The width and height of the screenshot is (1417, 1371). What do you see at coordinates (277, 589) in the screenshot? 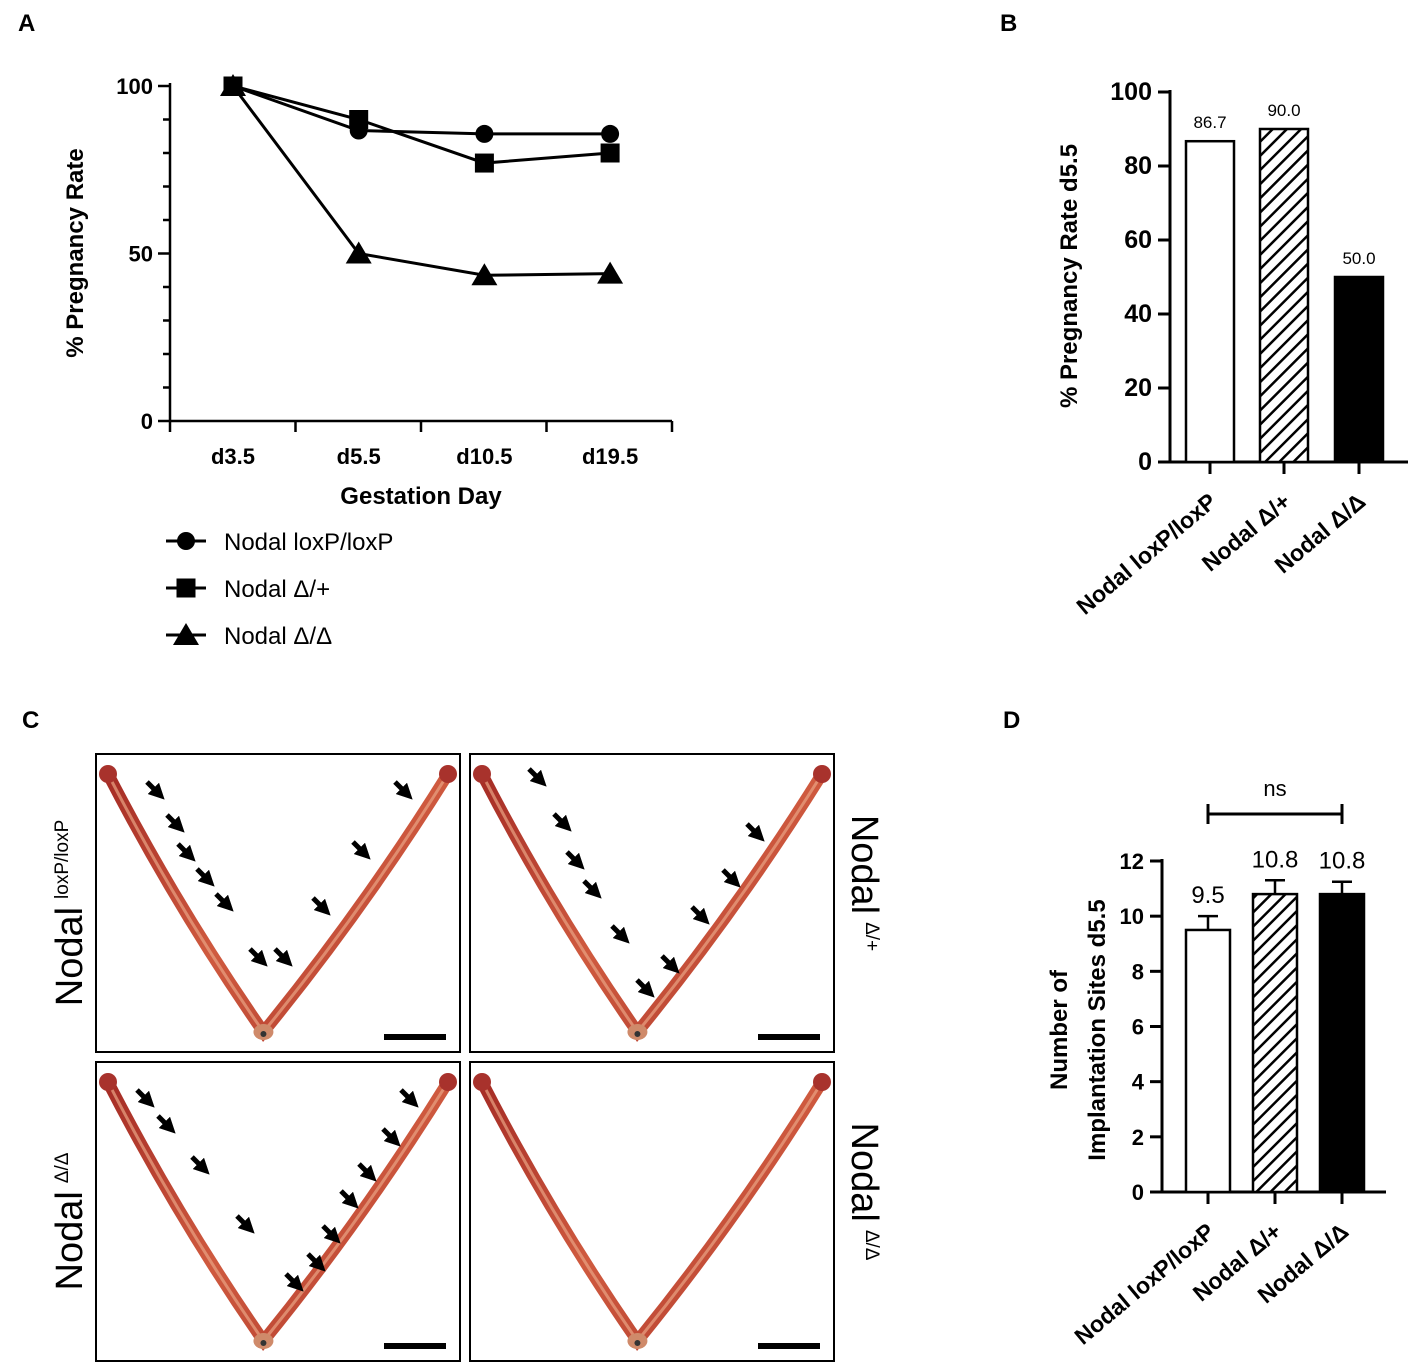
I see `legend-label: Nodal Δ/+` at bounding box center [277, 589].